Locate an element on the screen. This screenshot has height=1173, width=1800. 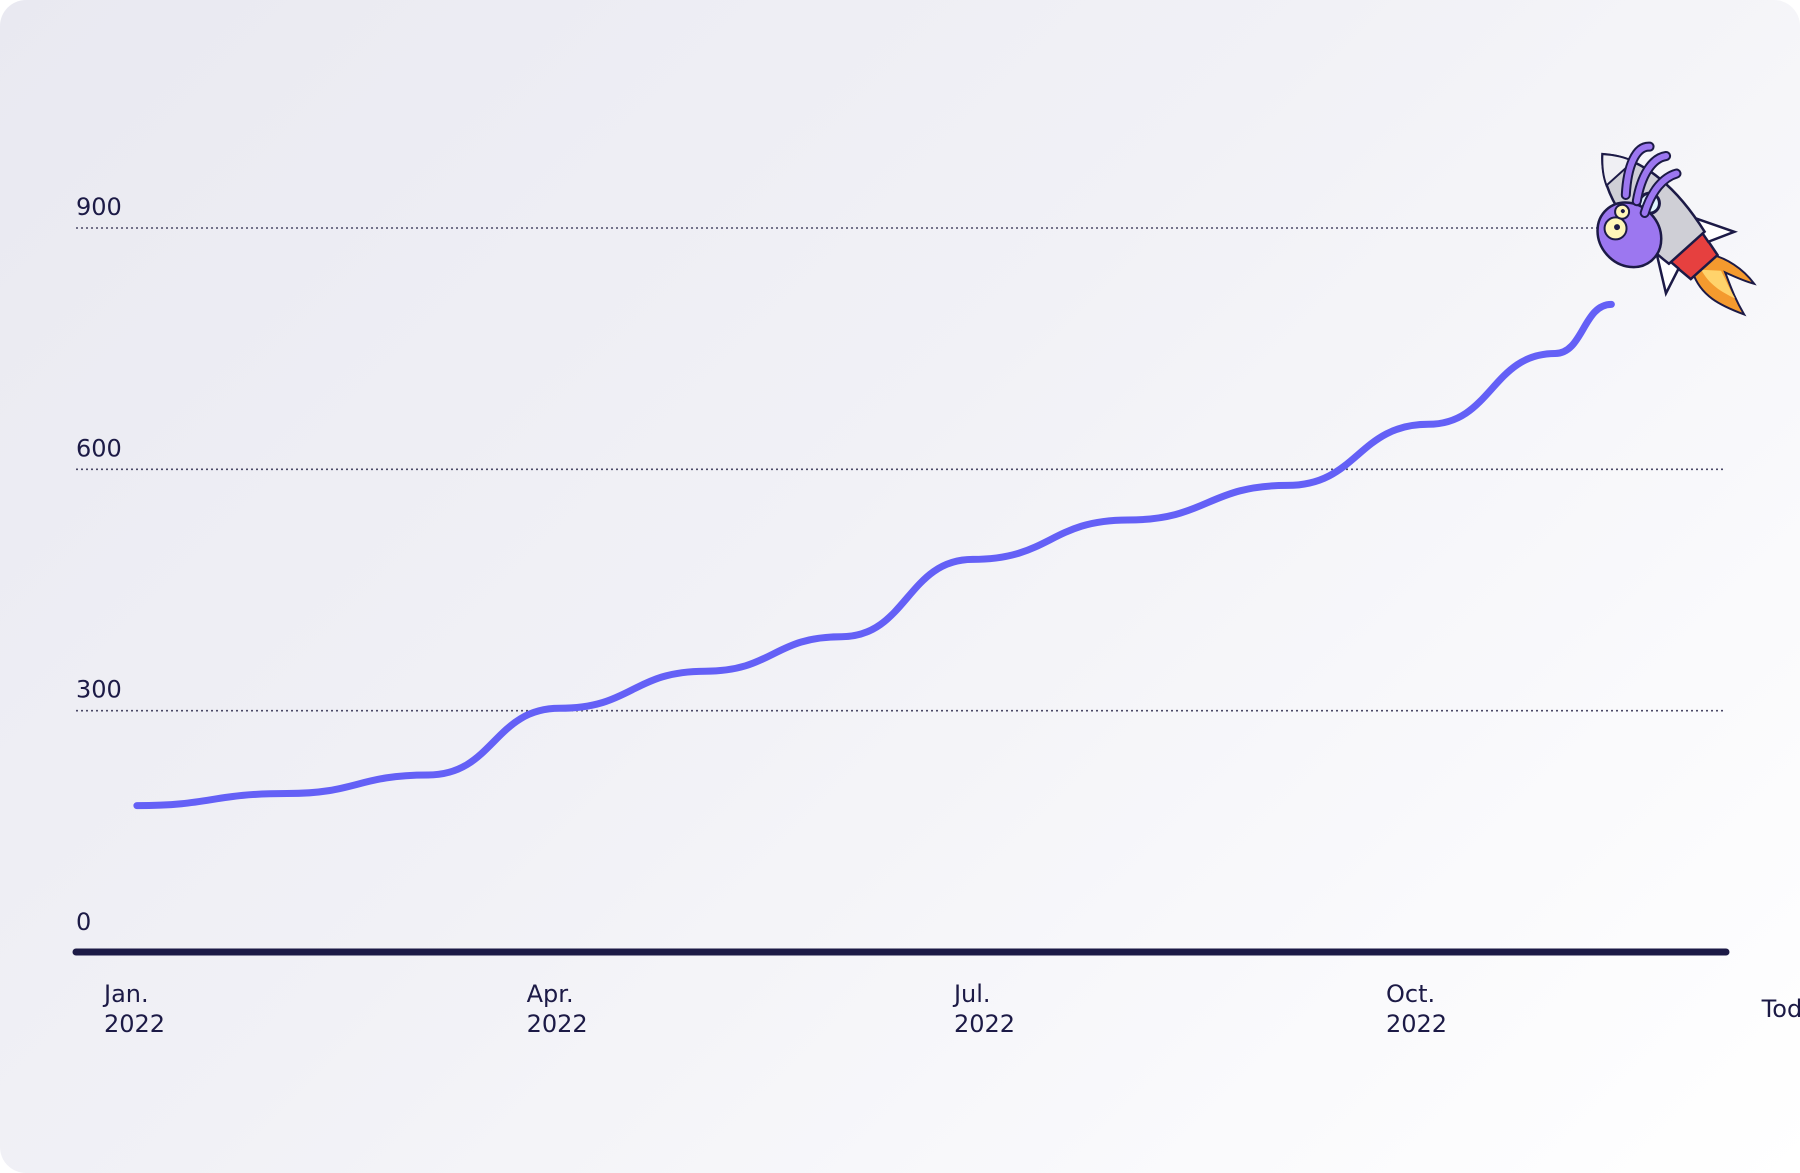
y-tick-label: 300 is located at coordinates (99, 690).